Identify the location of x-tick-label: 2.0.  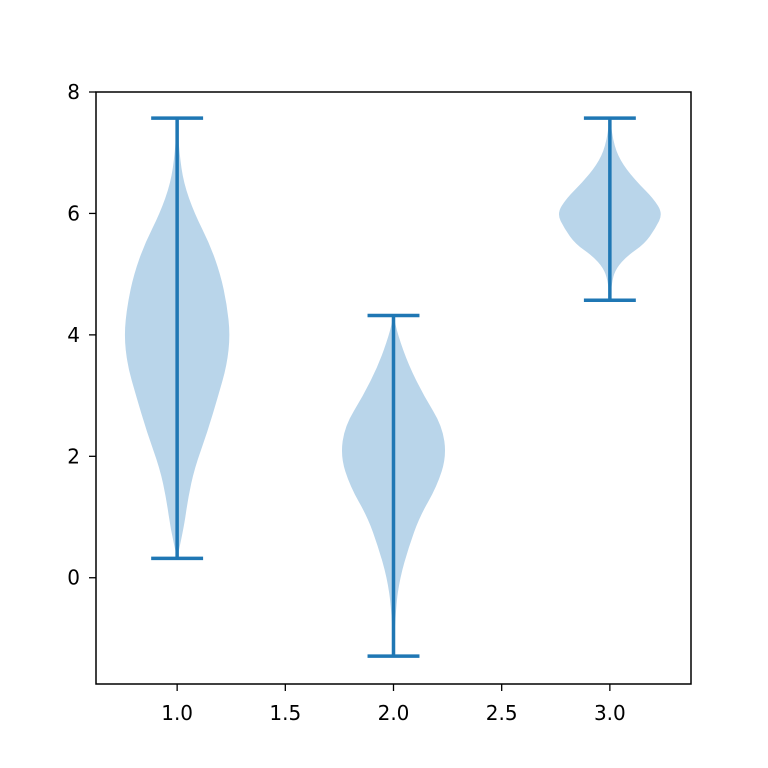
(394, 713).